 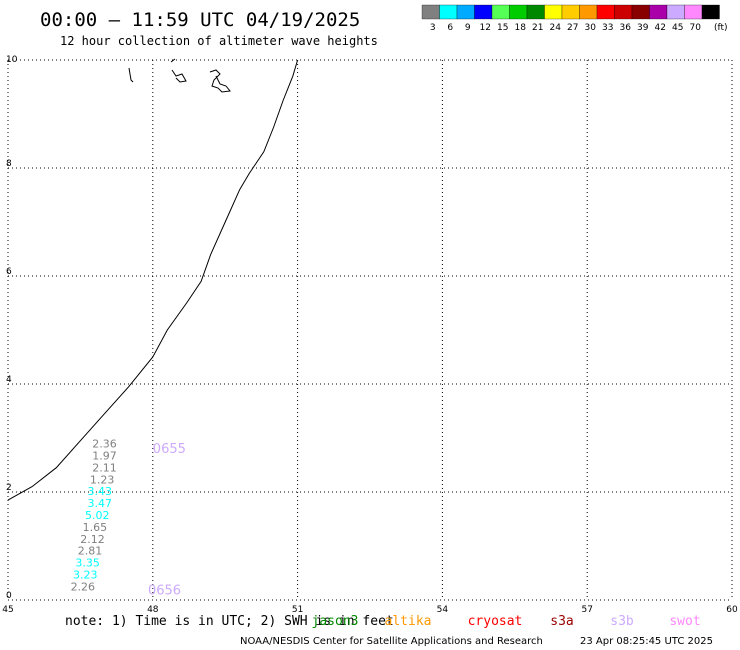 What do you see at coordinates (104, 467) in the screenshot?
I see `wave-height-value: 2.11` at bounding box center [104, 467].